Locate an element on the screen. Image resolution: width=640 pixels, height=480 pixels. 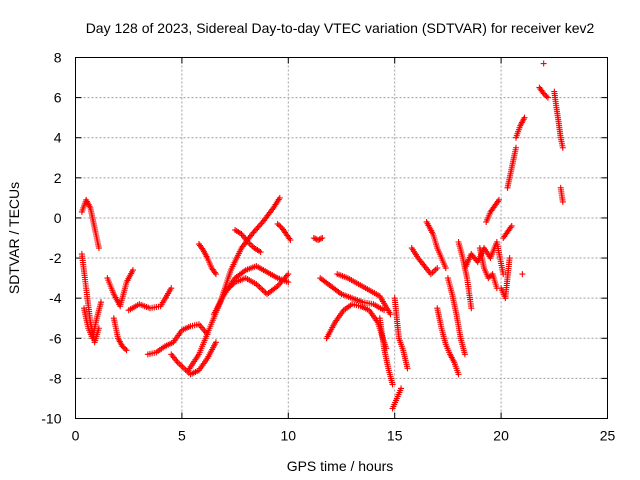
x-tick-label: 20 is located at coordinates (501, 436).